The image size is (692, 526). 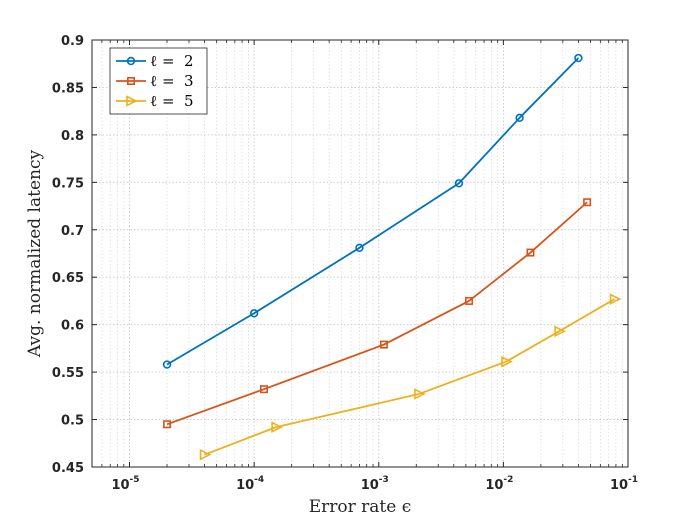 What do you see at coordinates (172, 101) in the screenshot?
I see `legend-label: ℓ = 5` at bounding box center [172, 101].